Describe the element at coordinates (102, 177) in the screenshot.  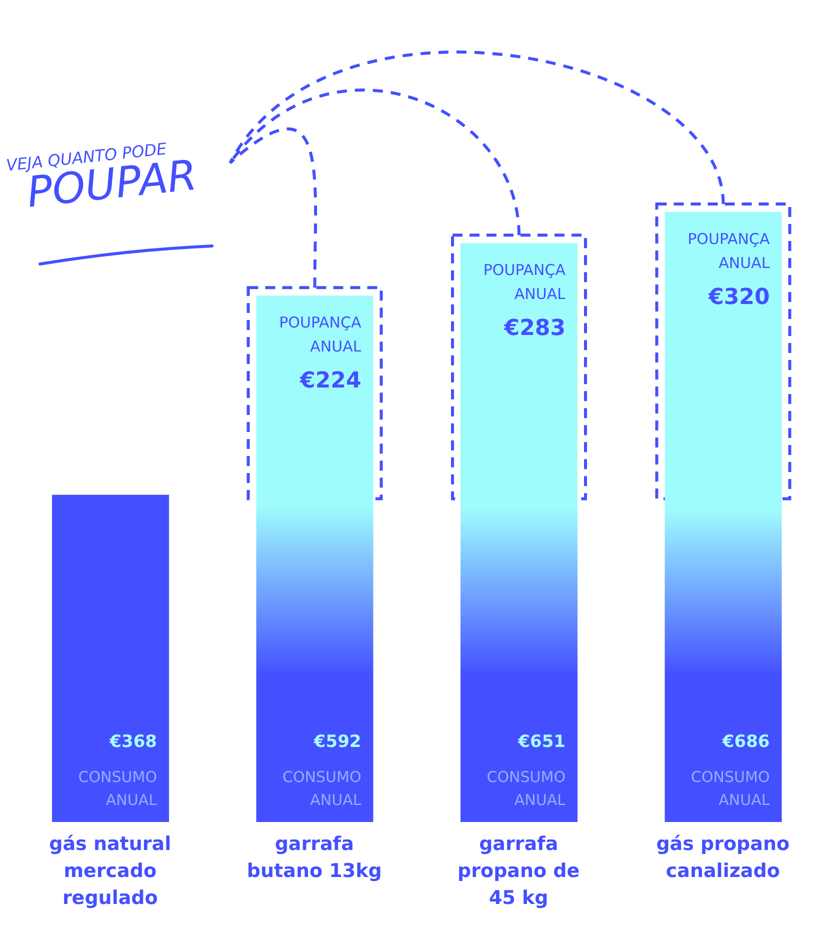
I see `chart-title: VEJA QUANTO PODE POUPAR` at that location.